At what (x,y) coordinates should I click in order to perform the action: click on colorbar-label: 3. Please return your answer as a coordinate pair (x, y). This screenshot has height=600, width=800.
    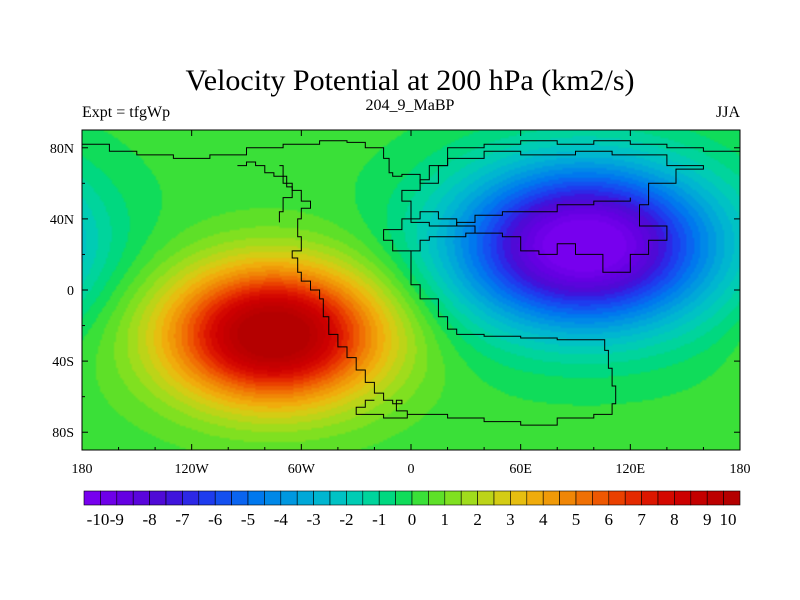
    Looking at the image, I should click on (510, 519).